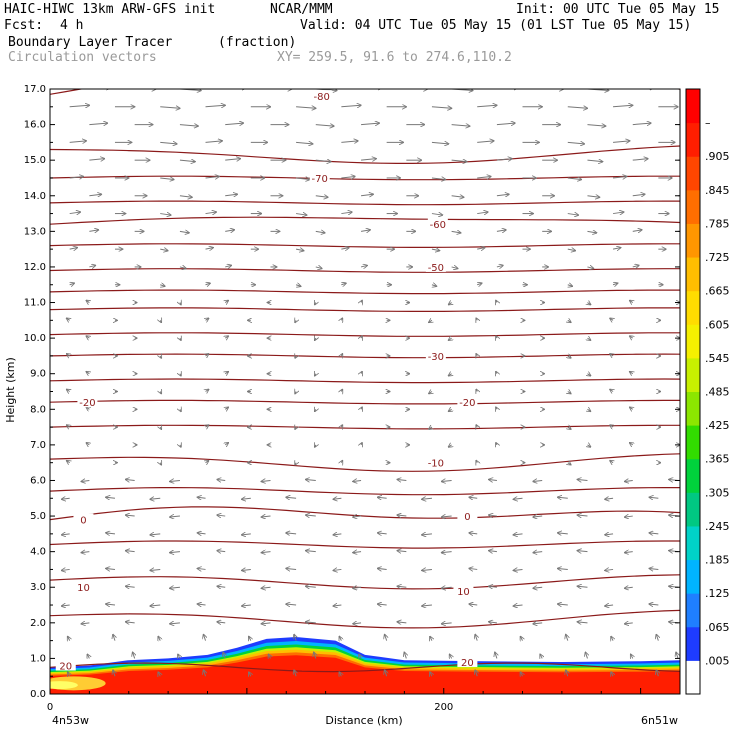 This screenshot has width=740, height=740. I want to click on cross-section-coords: XY= 259.5, 91.6 to 274.6,110.2, so click(394, 57).